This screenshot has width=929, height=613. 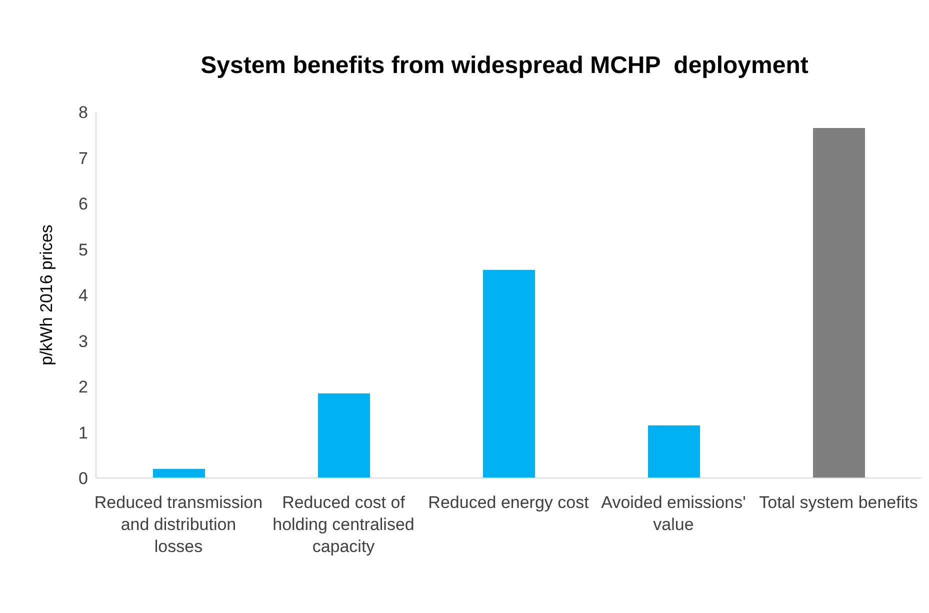 What do you see at coordinates (83, 296) in the screenshot?
I see `y-tick-label: 4` at bounding box center [83, 296].